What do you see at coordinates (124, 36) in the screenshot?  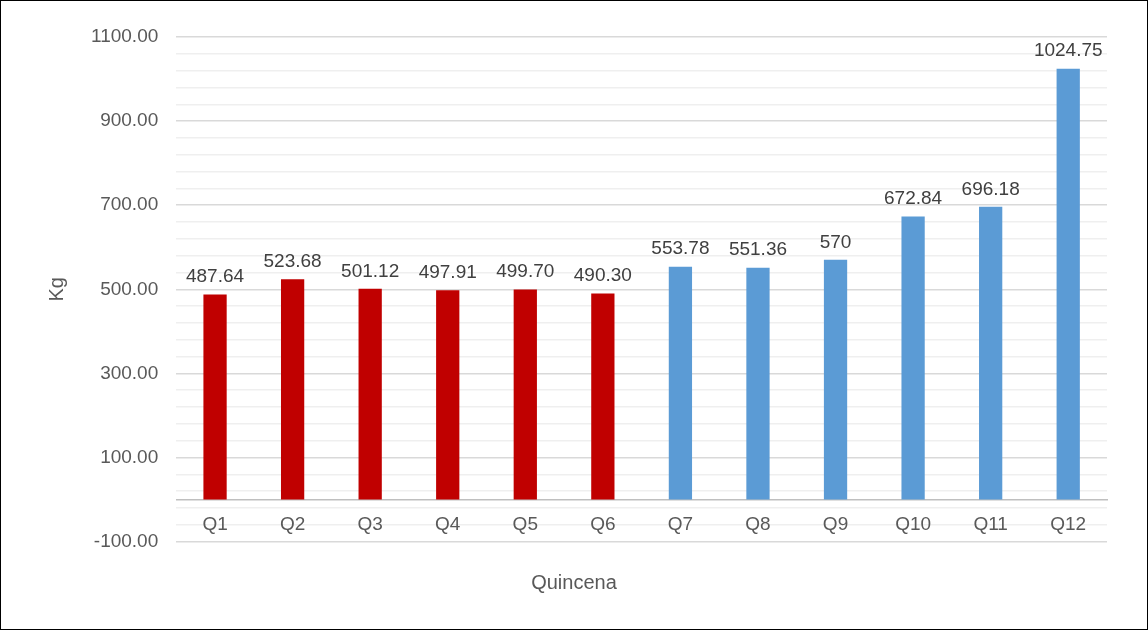 I see `y-tick-label: 1100.00` at bounding box center [124, 36].